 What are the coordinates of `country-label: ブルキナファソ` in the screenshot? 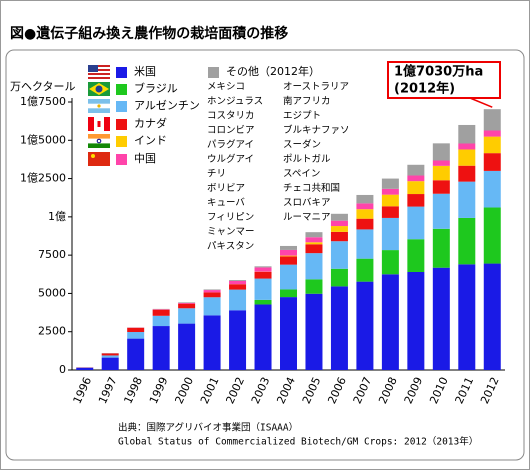 It's located at (316, 130).